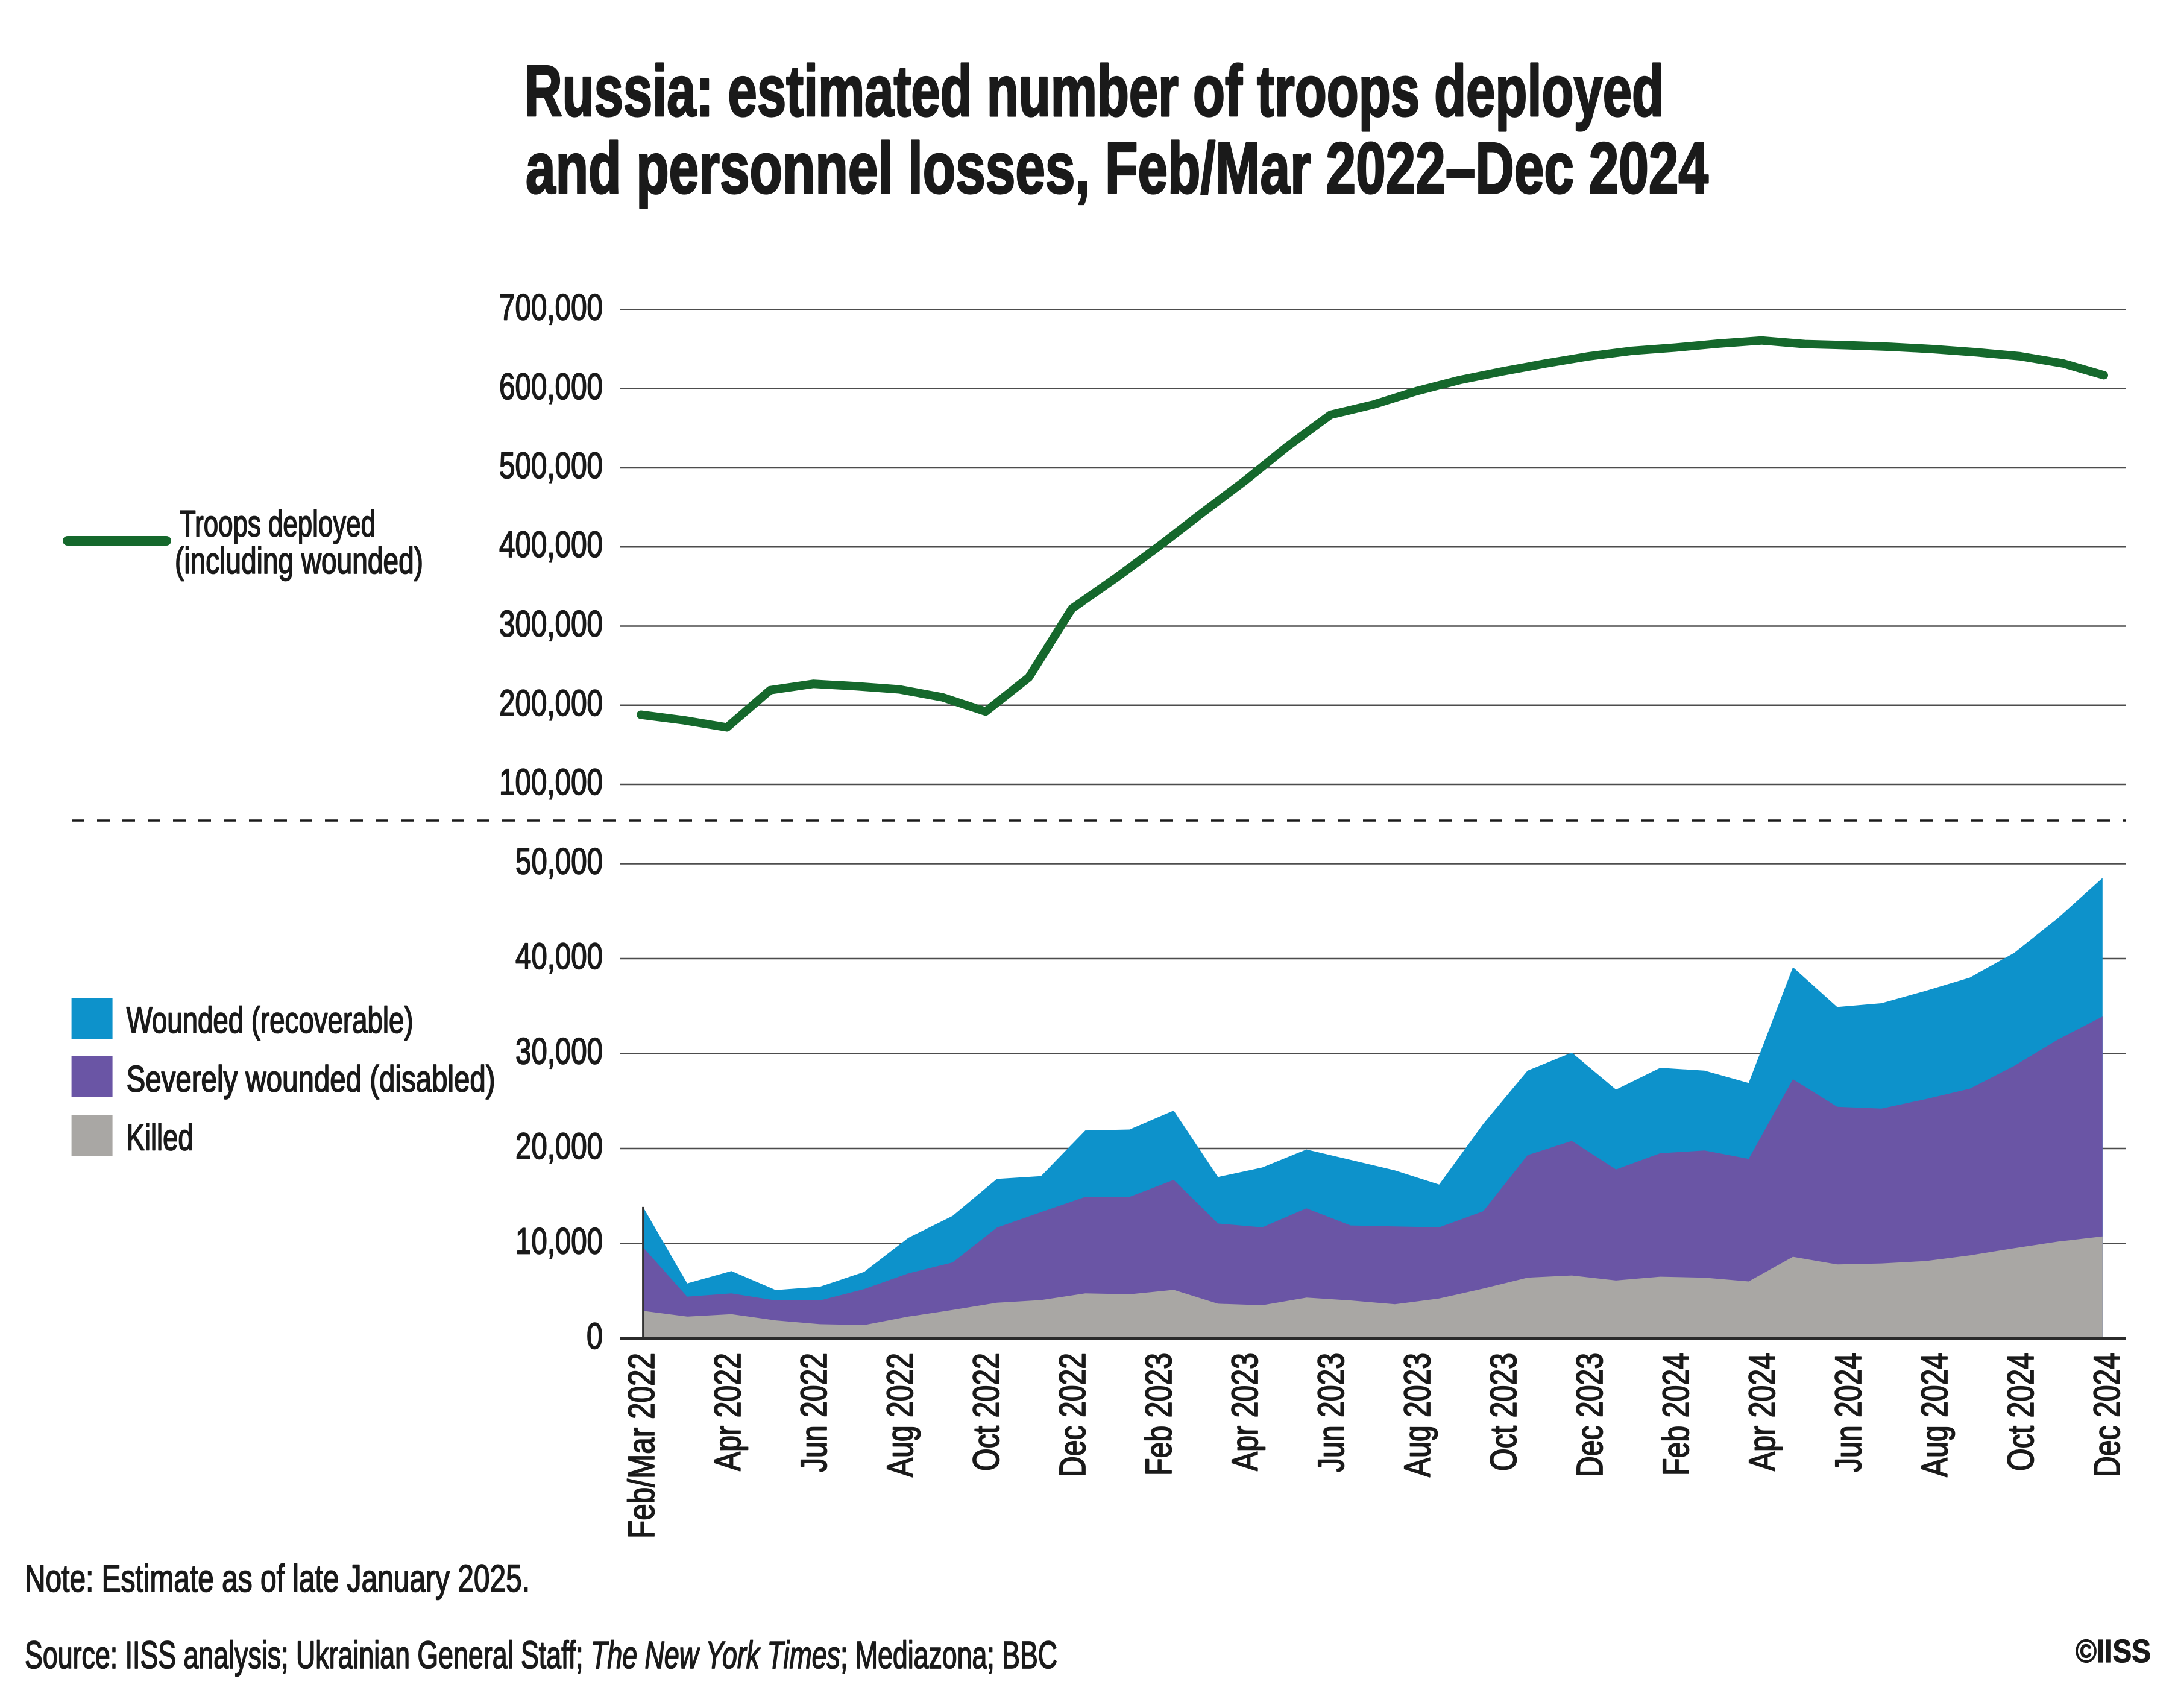  Describe the element at coordinates (551, 307) in the screenshot. I see `svg-text: 700,000` at that location.